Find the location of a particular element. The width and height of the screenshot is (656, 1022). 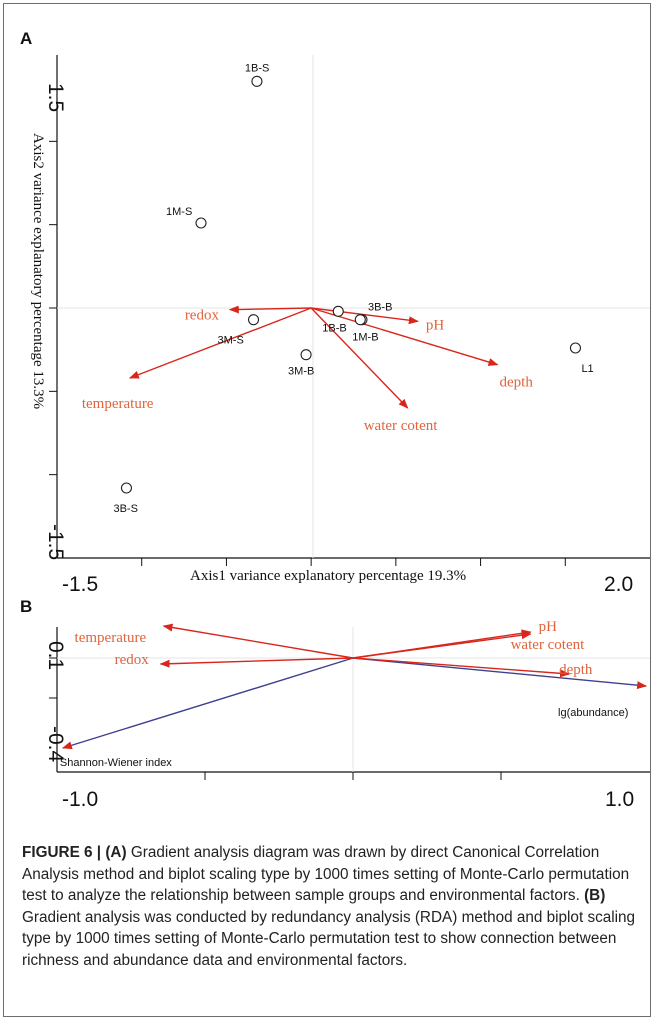

panel-b-letter: B is located at coordinates (26, 606).